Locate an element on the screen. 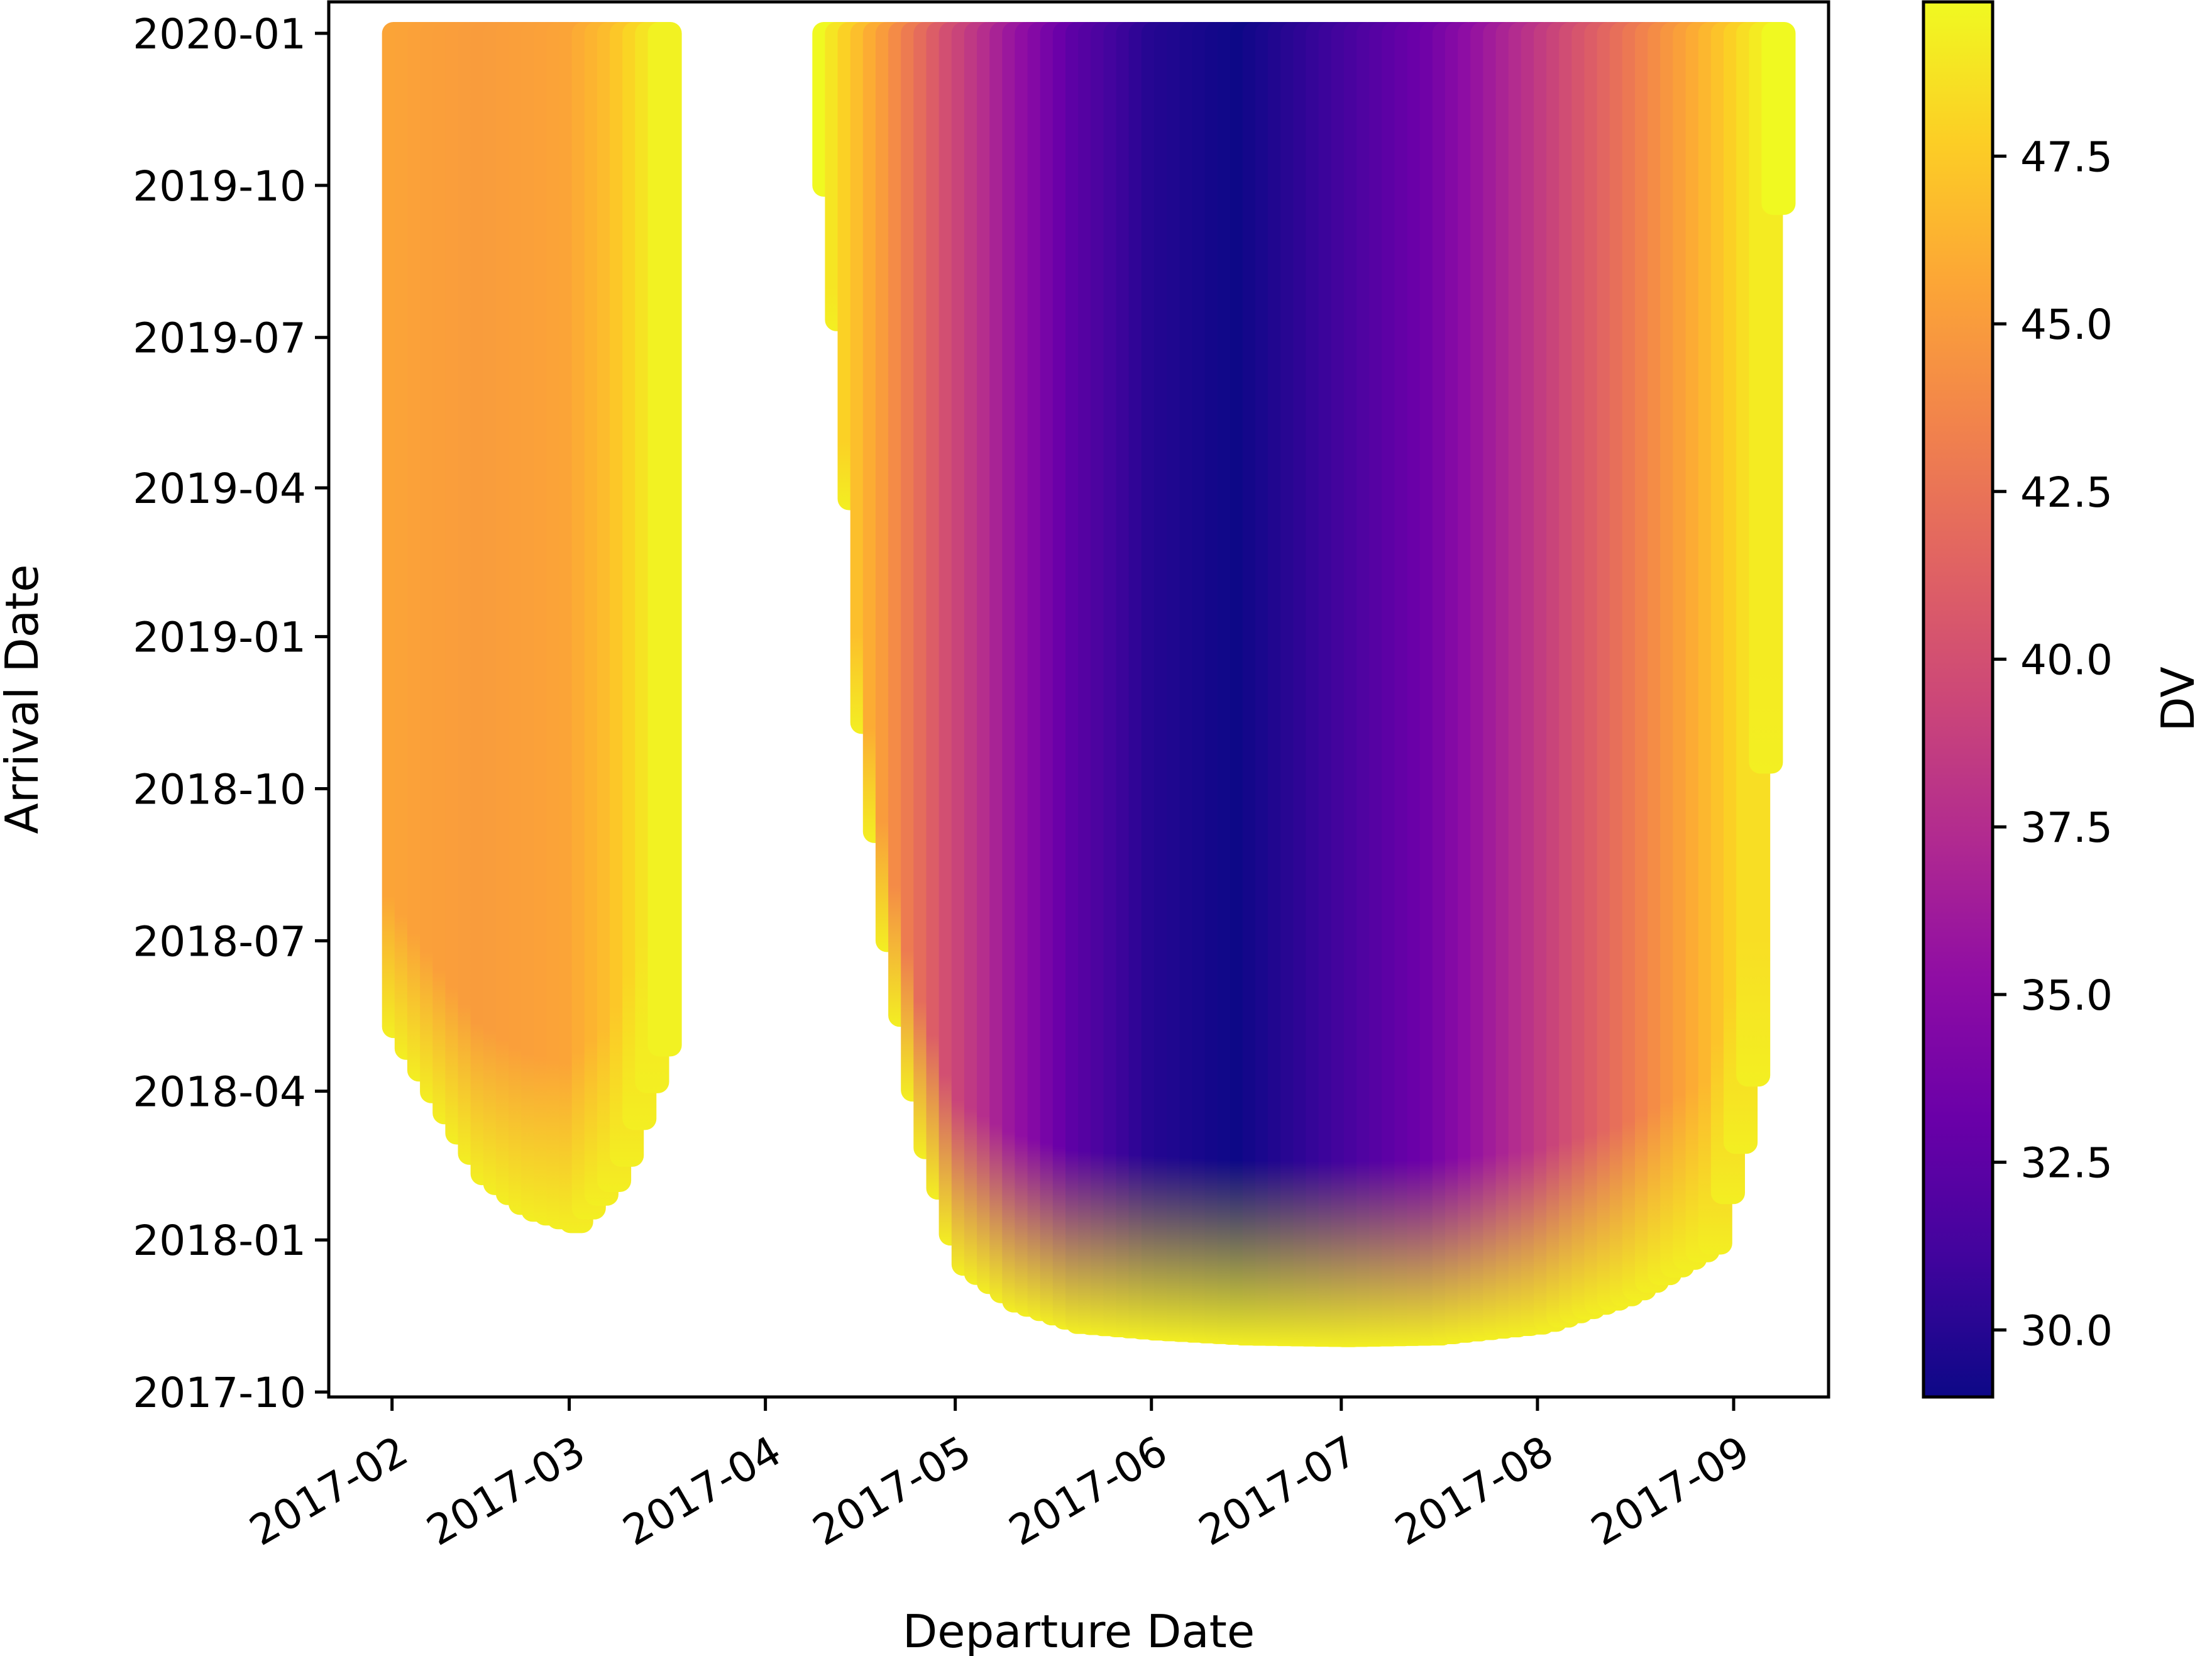 This screenshot has width=2212, height=1656. x-tick-label: 2017-05 is located at coordinates (892, 1491).